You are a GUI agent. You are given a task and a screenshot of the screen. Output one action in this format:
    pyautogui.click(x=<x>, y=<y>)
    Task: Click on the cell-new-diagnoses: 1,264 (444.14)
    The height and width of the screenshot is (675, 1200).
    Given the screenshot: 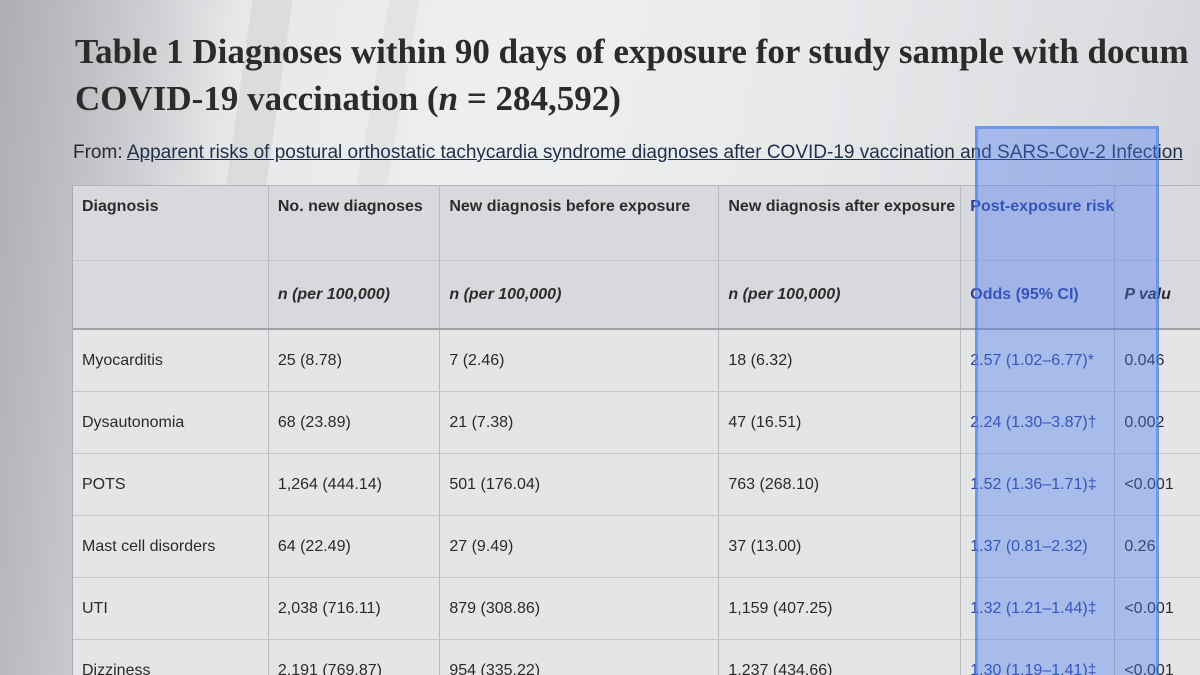 What is the action you would take?
    pyautogui.click(x=354, y=484)
    